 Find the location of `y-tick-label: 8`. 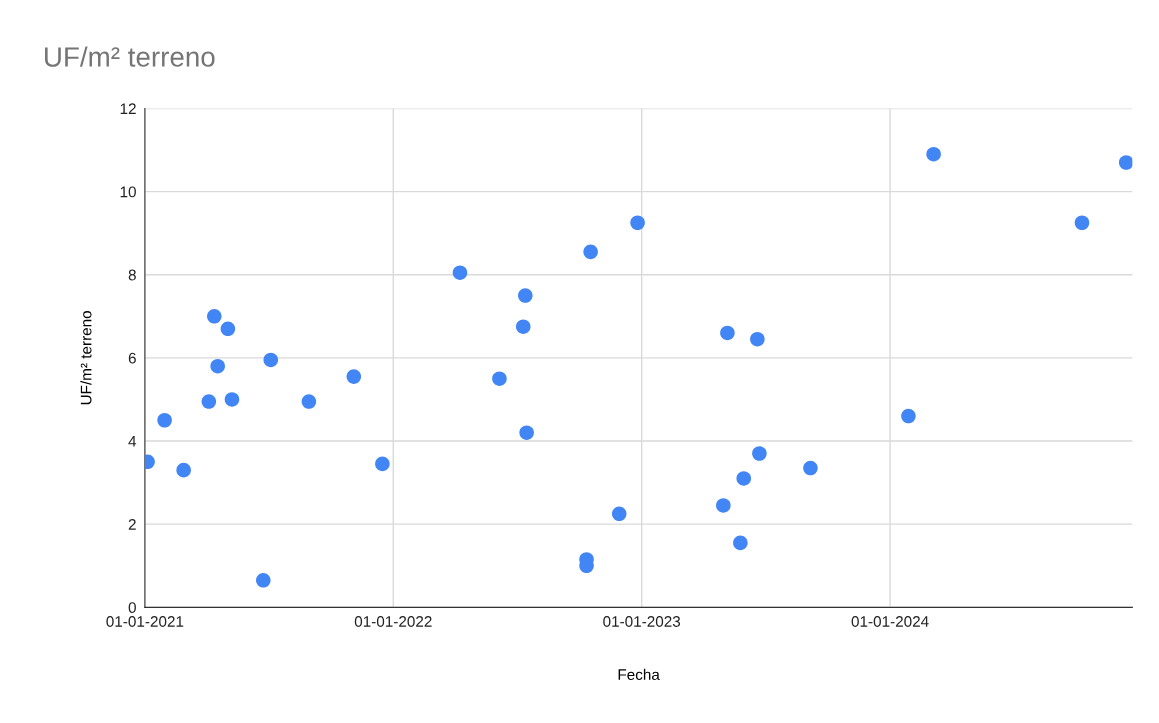

y-tick-label: 8 is located at coordinates (132, 275).